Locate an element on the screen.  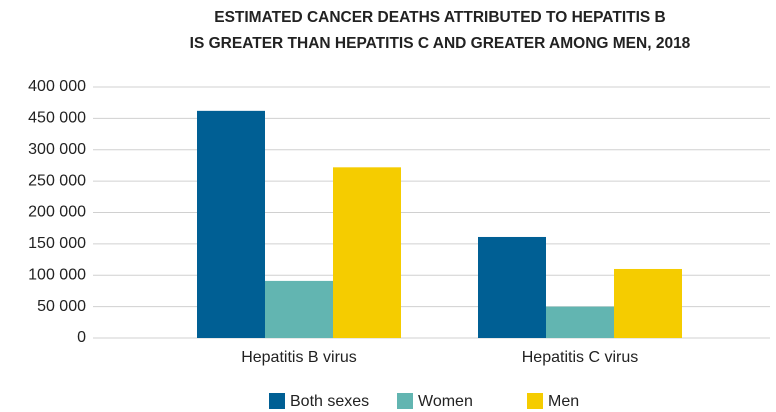
y-tick-label: 100 000 is located at coordinates (57, 274).